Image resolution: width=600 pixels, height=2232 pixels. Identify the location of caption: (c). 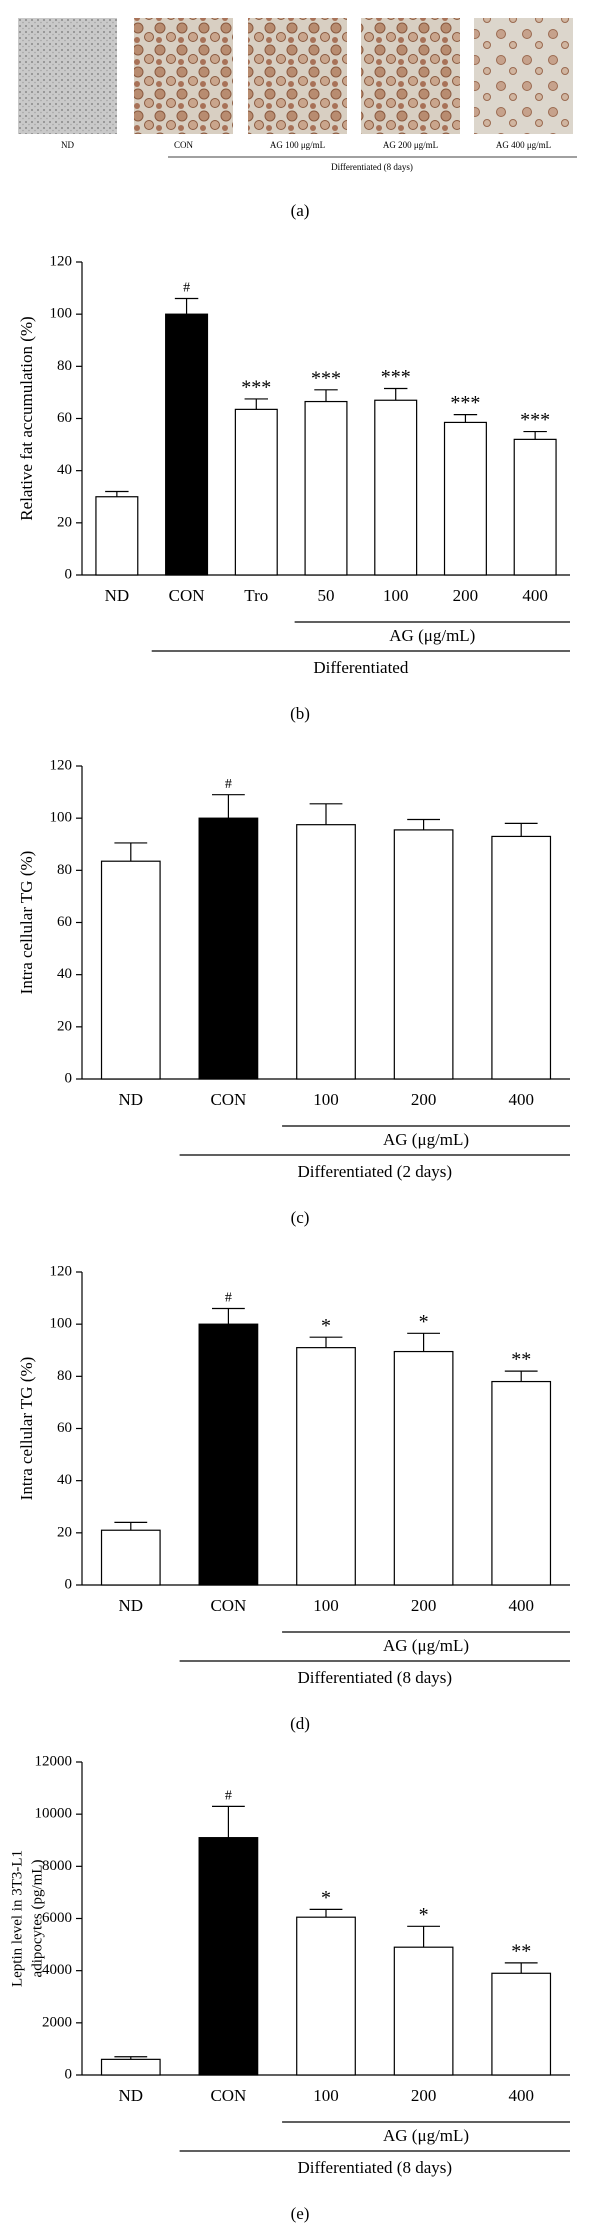
(300, 1217).